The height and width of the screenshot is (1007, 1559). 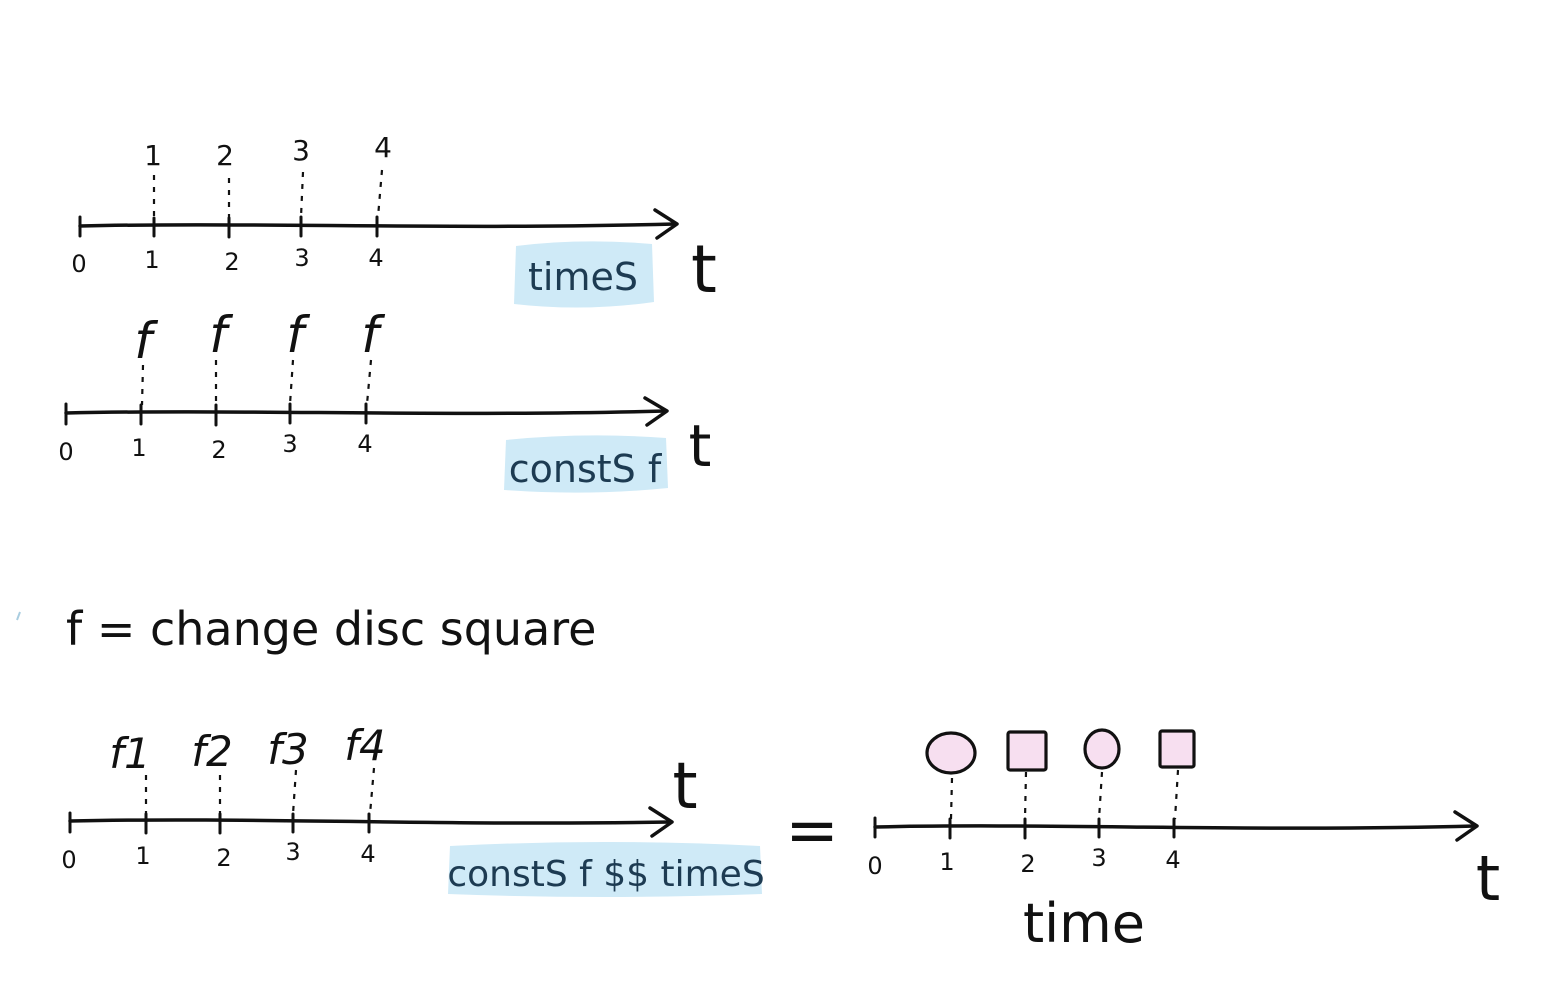 What do you see at coordinates (586, 469) in the screenshot?
I see `panel-2-highlight-text: constS f` at bounding box center [586, 469].